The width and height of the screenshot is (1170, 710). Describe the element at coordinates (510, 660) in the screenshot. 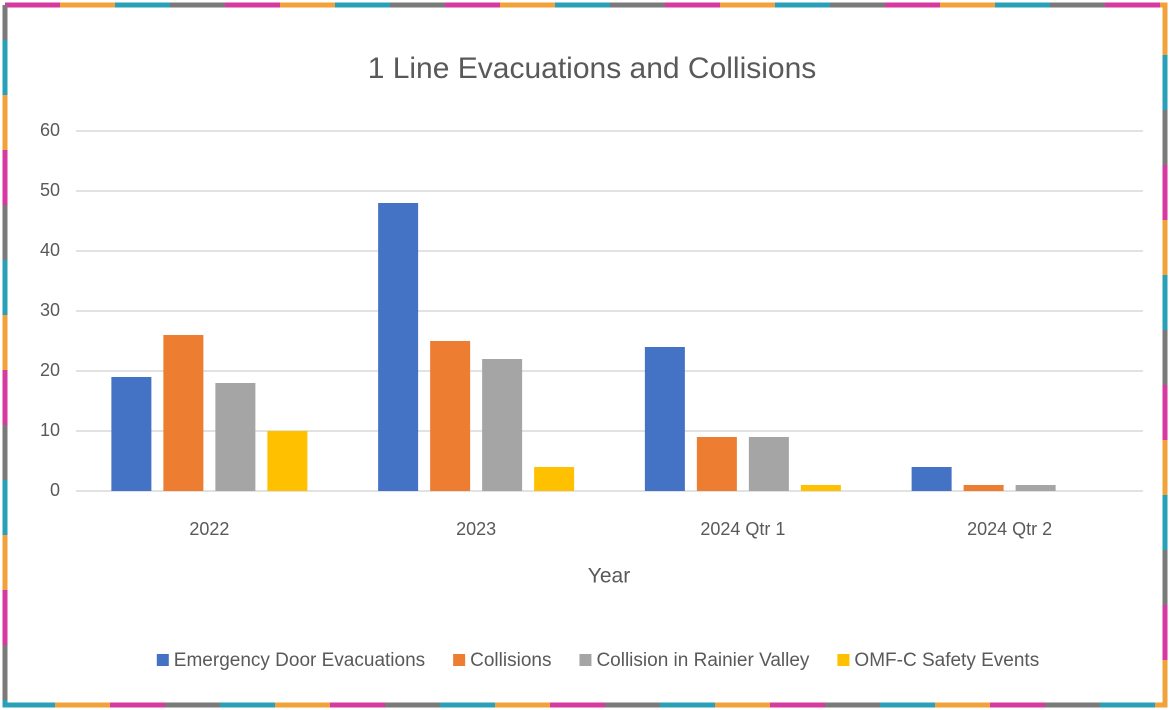

I see `legend-label: Collisions` at that location.